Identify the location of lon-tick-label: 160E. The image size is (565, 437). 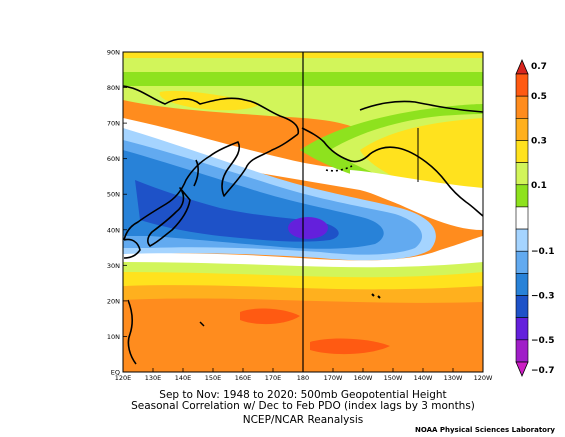
(243, 378).